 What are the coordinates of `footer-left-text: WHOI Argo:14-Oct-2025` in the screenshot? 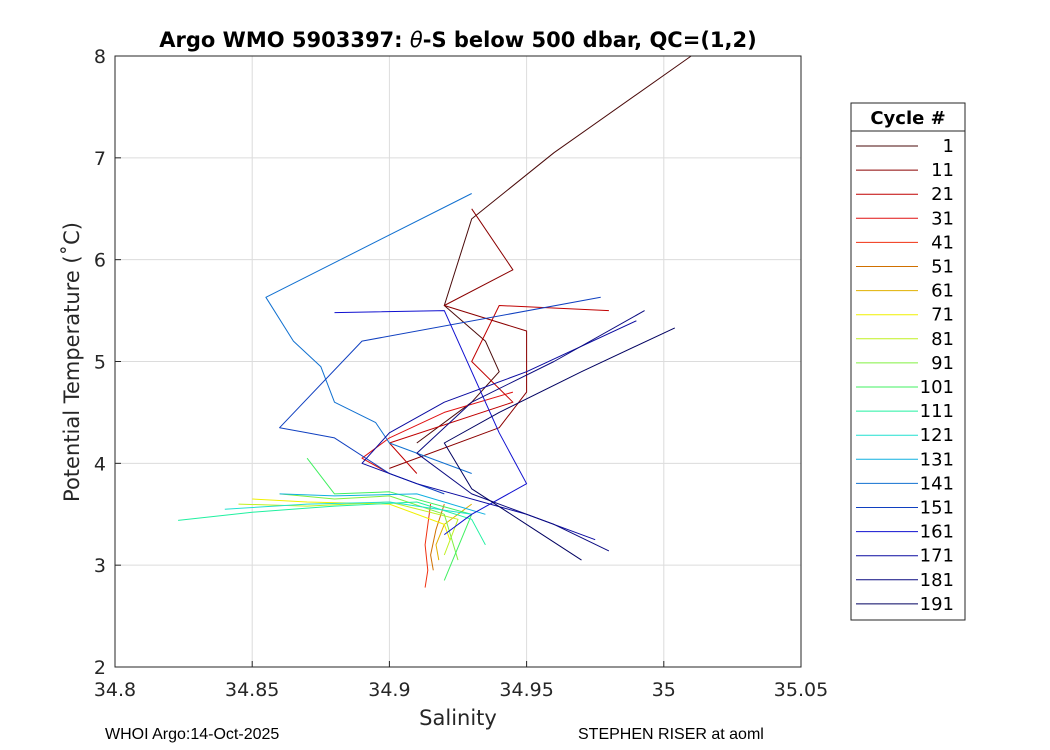 It's located at (192, 734).